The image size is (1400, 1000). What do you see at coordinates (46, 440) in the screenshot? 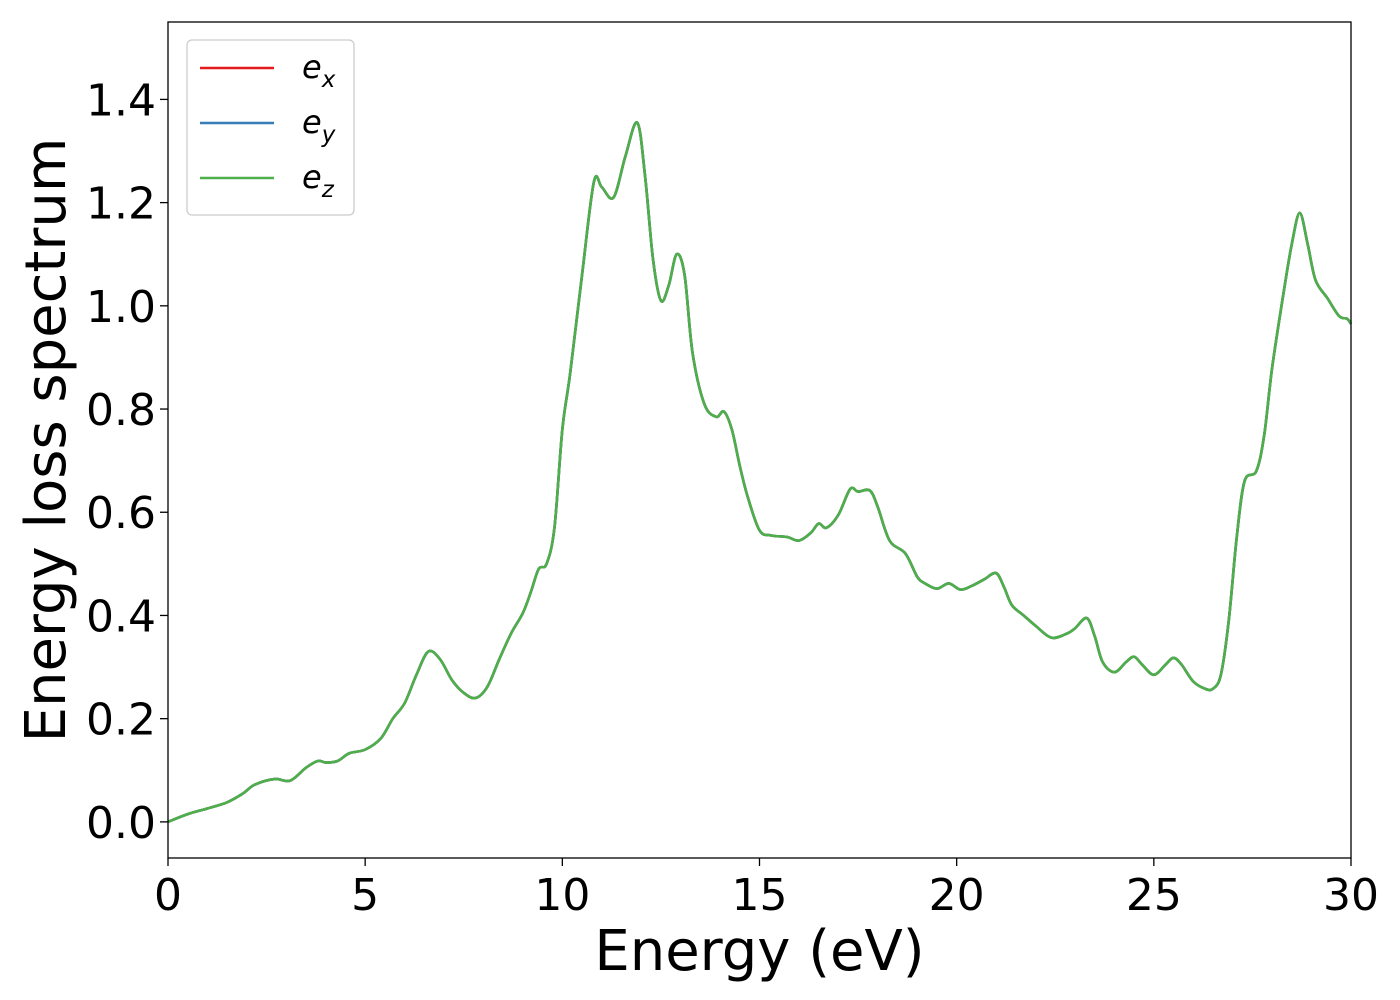
I see `y-axis-label: Energy loss spectrum` at bounding box center [46, 440].